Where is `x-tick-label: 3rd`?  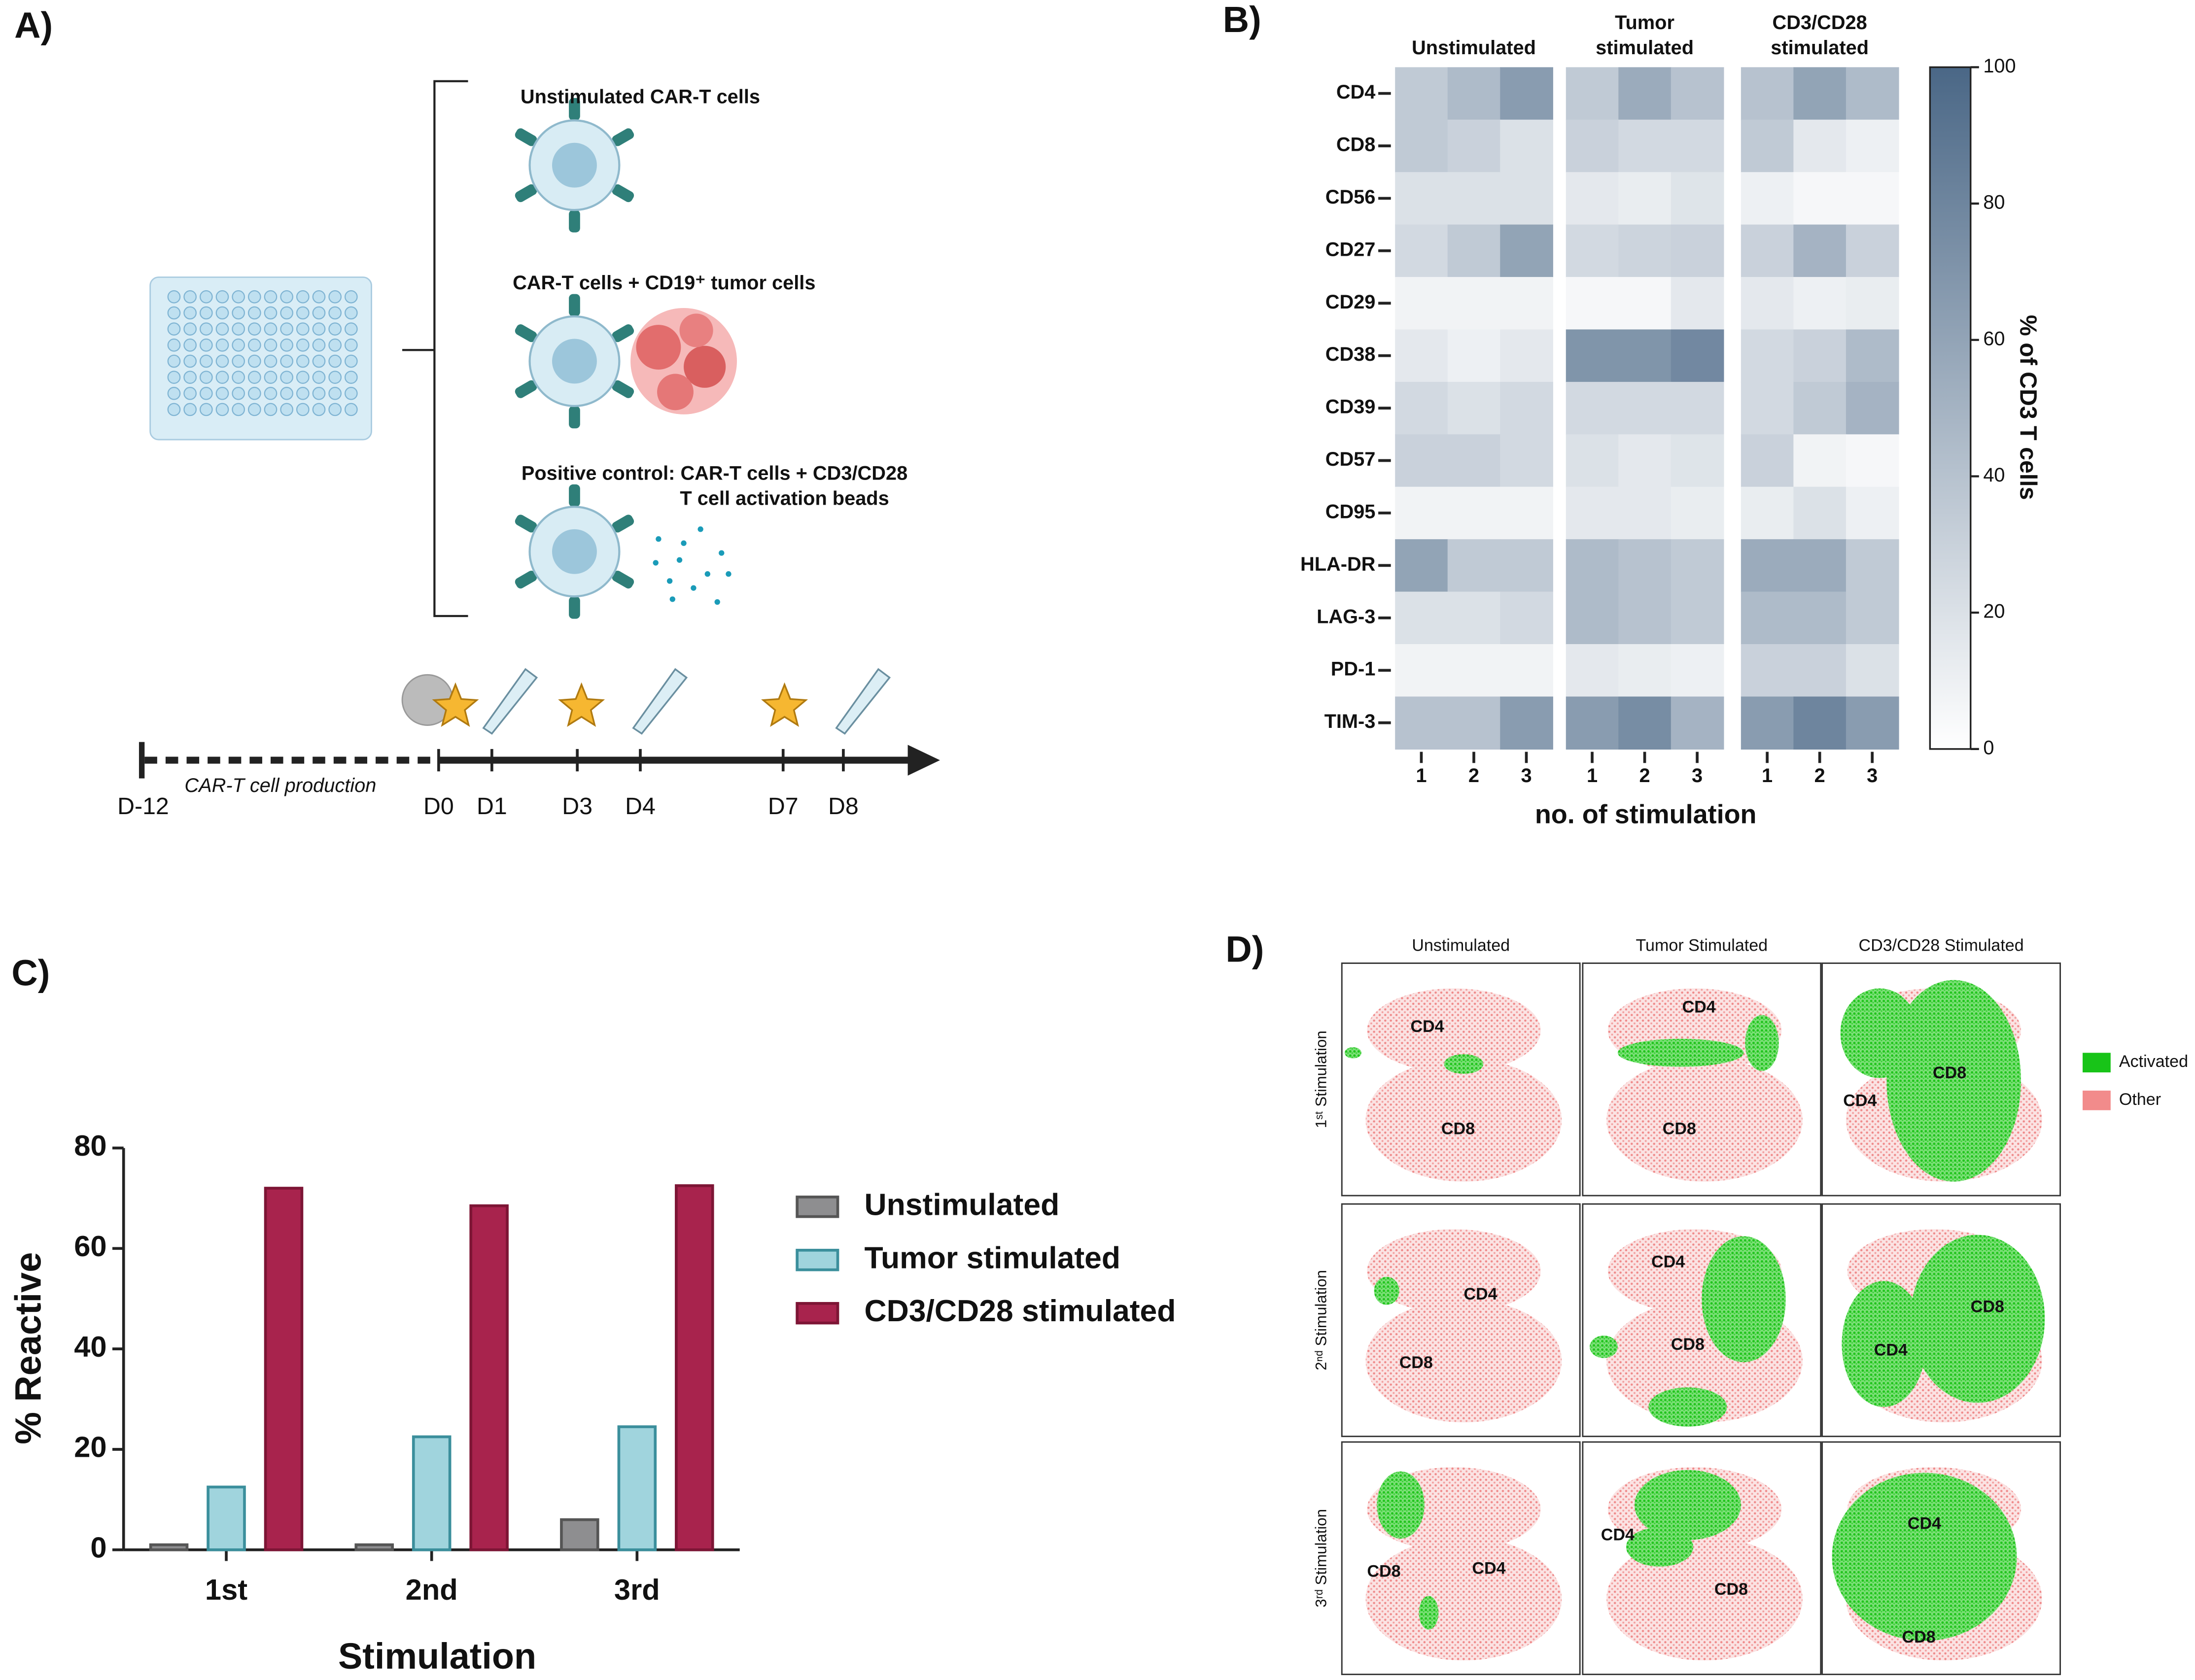 x-tick-label: 3rd is located at coordinates (637, 1589).